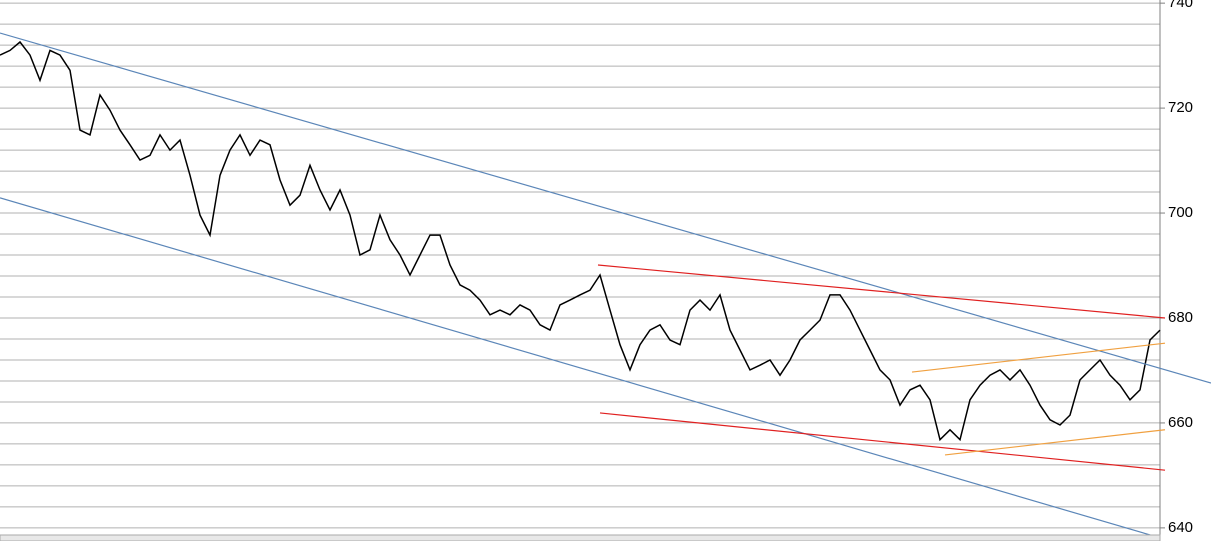 Image resolution: width=1211 pixels, height=541 pixels. Describe the element at coordinates (1180, 5) in the screenshot. I see `y-tick-label: 740` at that location.